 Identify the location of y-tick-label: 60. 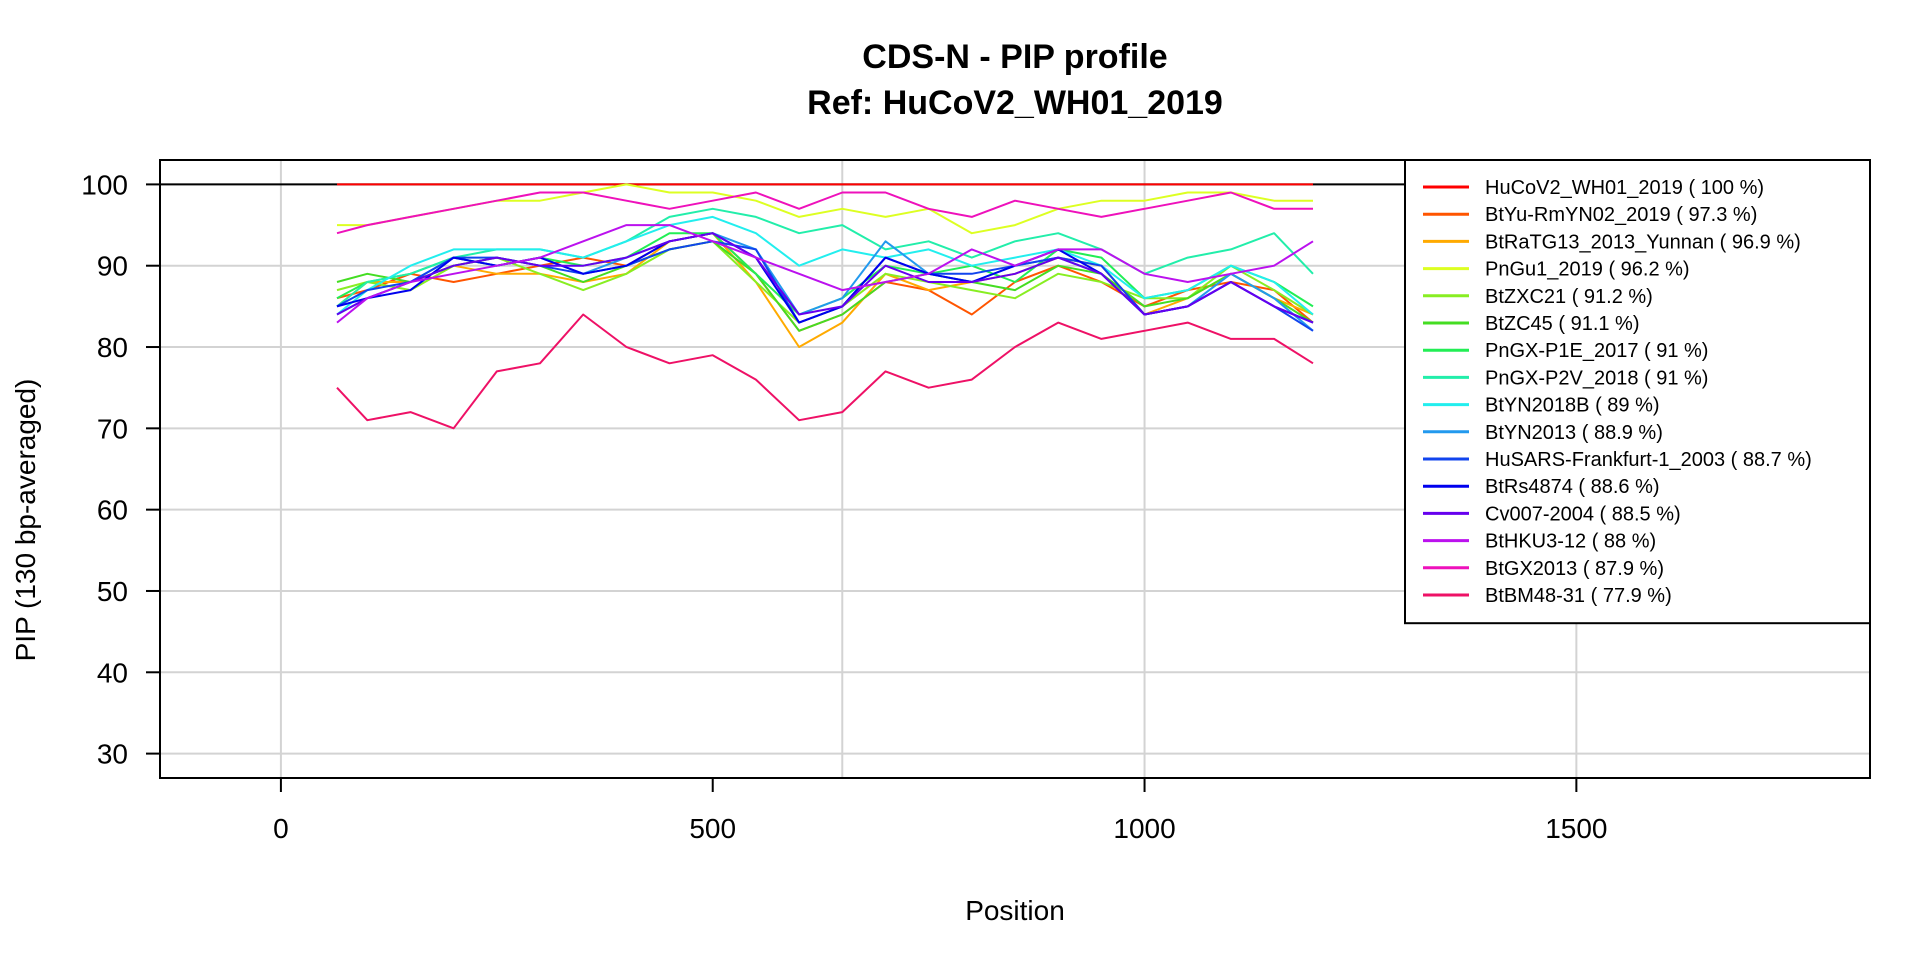
(112, 510).